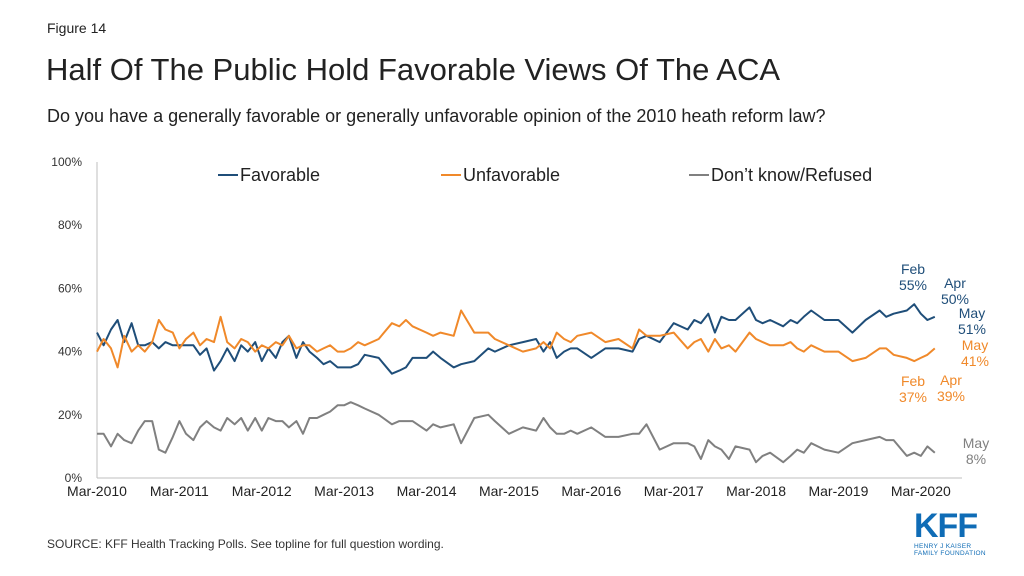 This screenshot has height=576, width=1024. What do you see at coordinates (951, 388) in the screenshot?
I see `data-label: Apr 39%` at bounding box center [951, 388].